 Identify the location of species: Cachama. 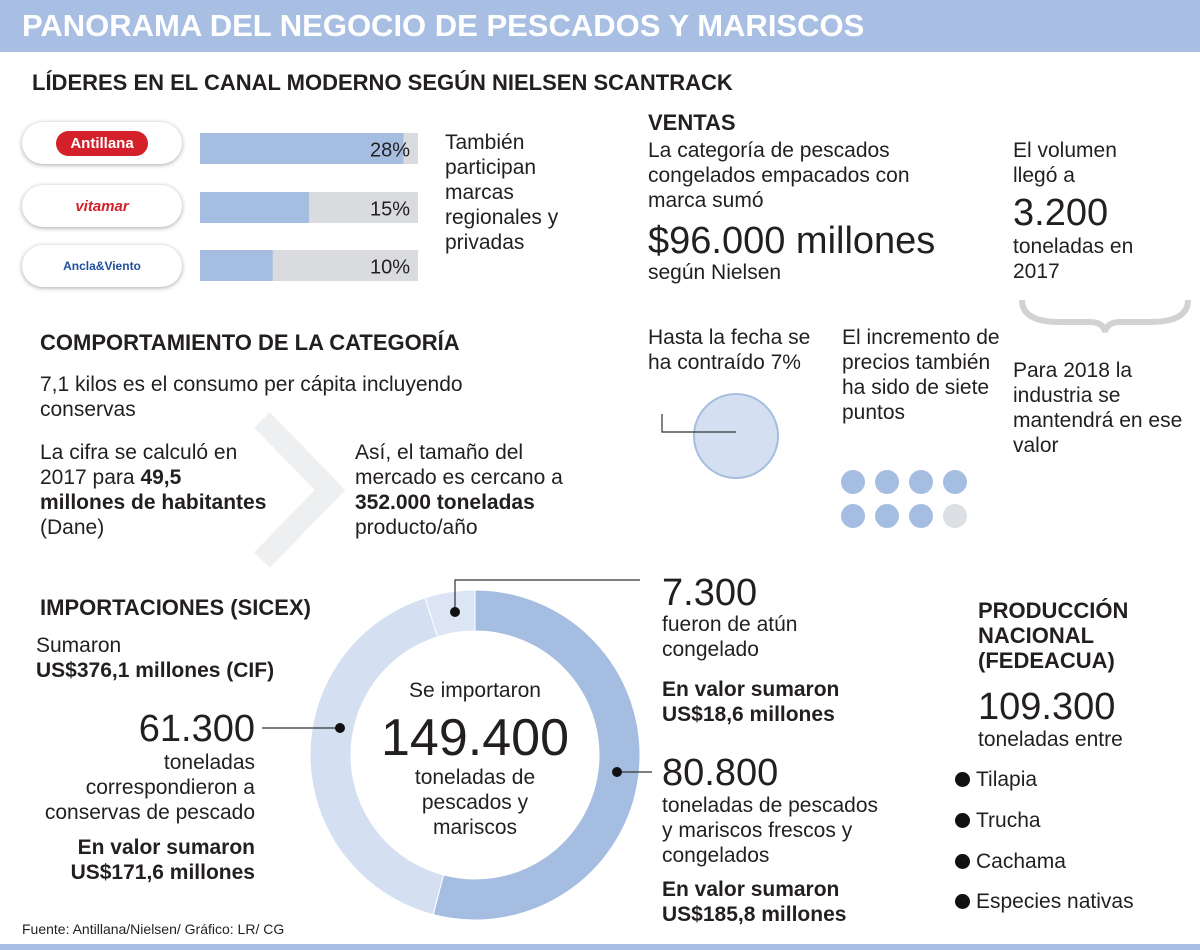
(1010, 861).